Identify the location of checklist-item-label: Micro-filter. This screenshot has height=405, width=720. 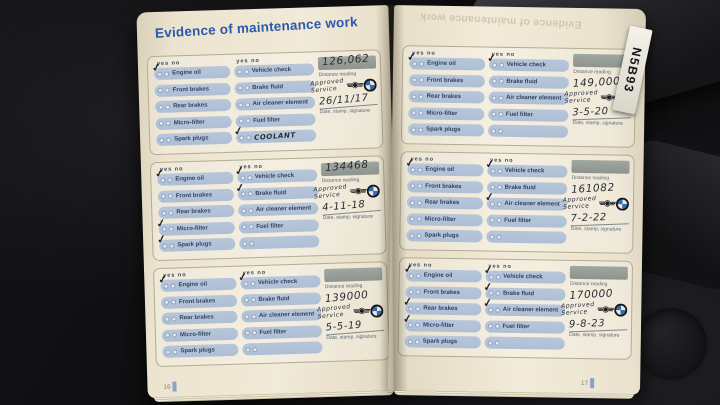
(442, 113).